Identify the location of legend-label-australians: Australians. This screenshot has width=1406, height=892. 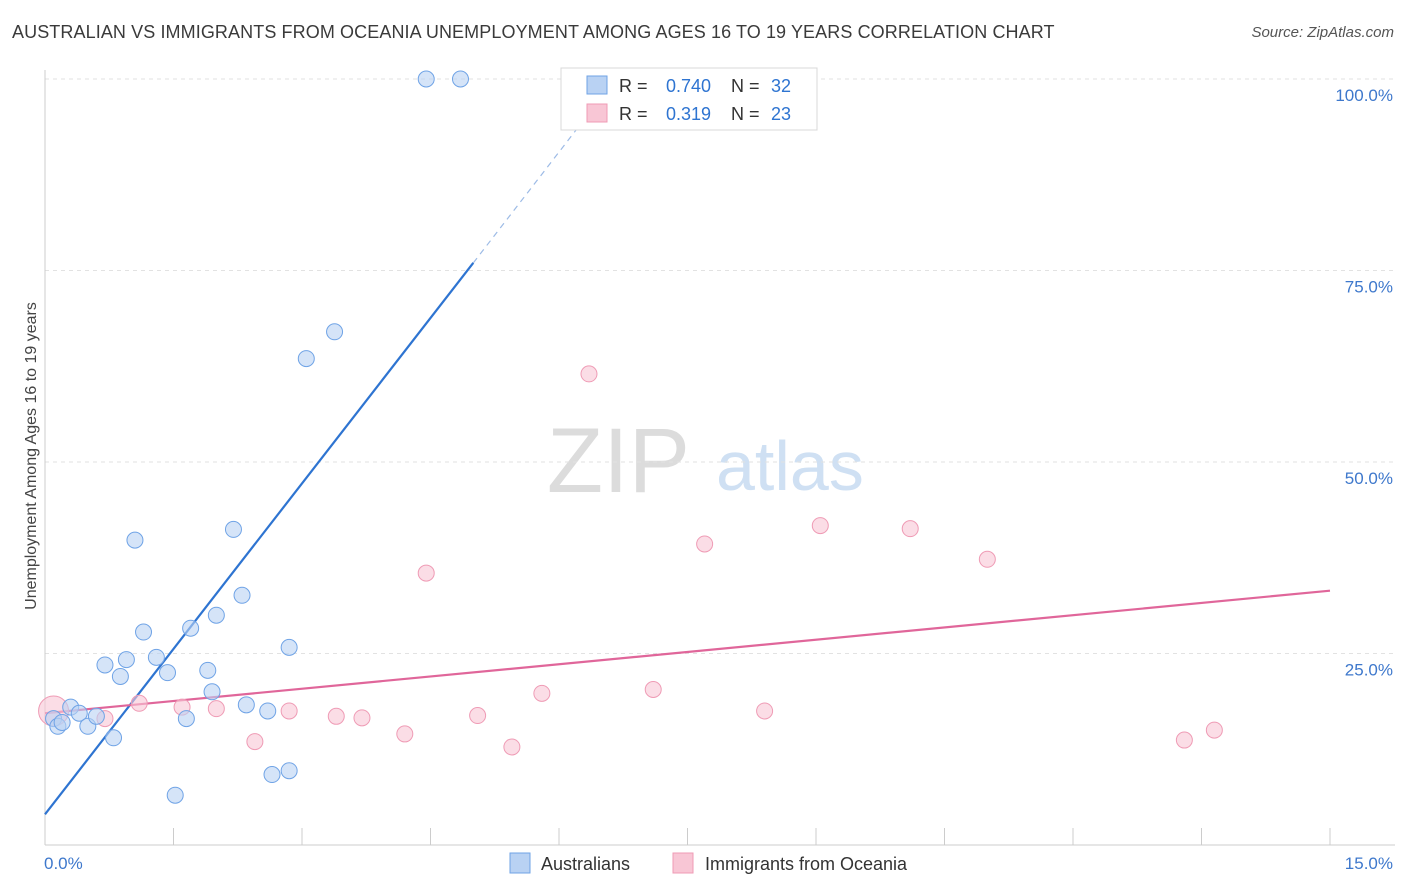
(585, 864).